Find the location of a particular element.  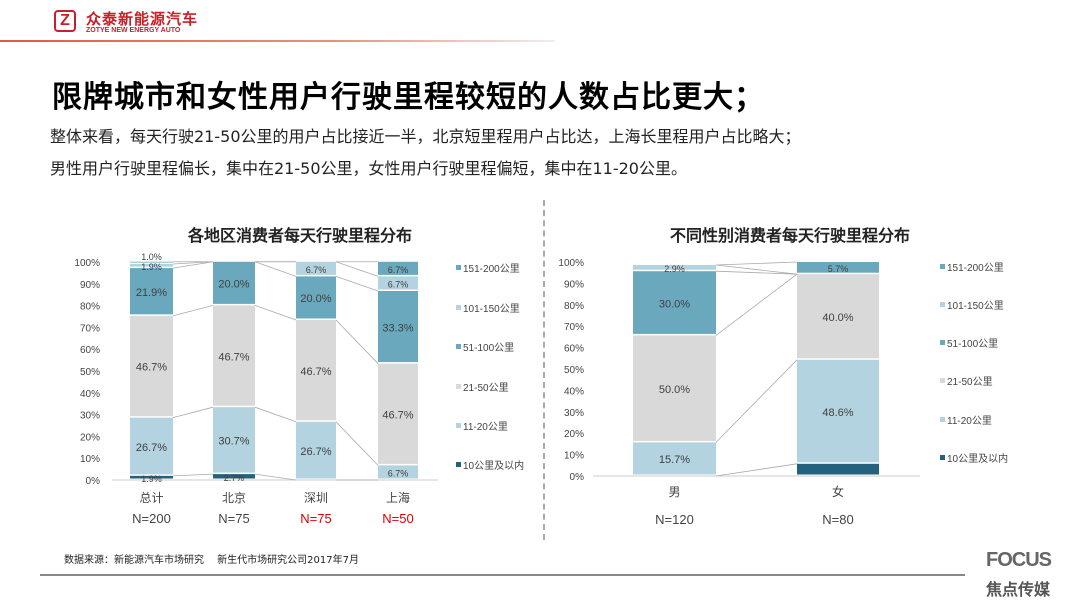

legend-label: 51-100公里 is located at coordinates (488, 348).